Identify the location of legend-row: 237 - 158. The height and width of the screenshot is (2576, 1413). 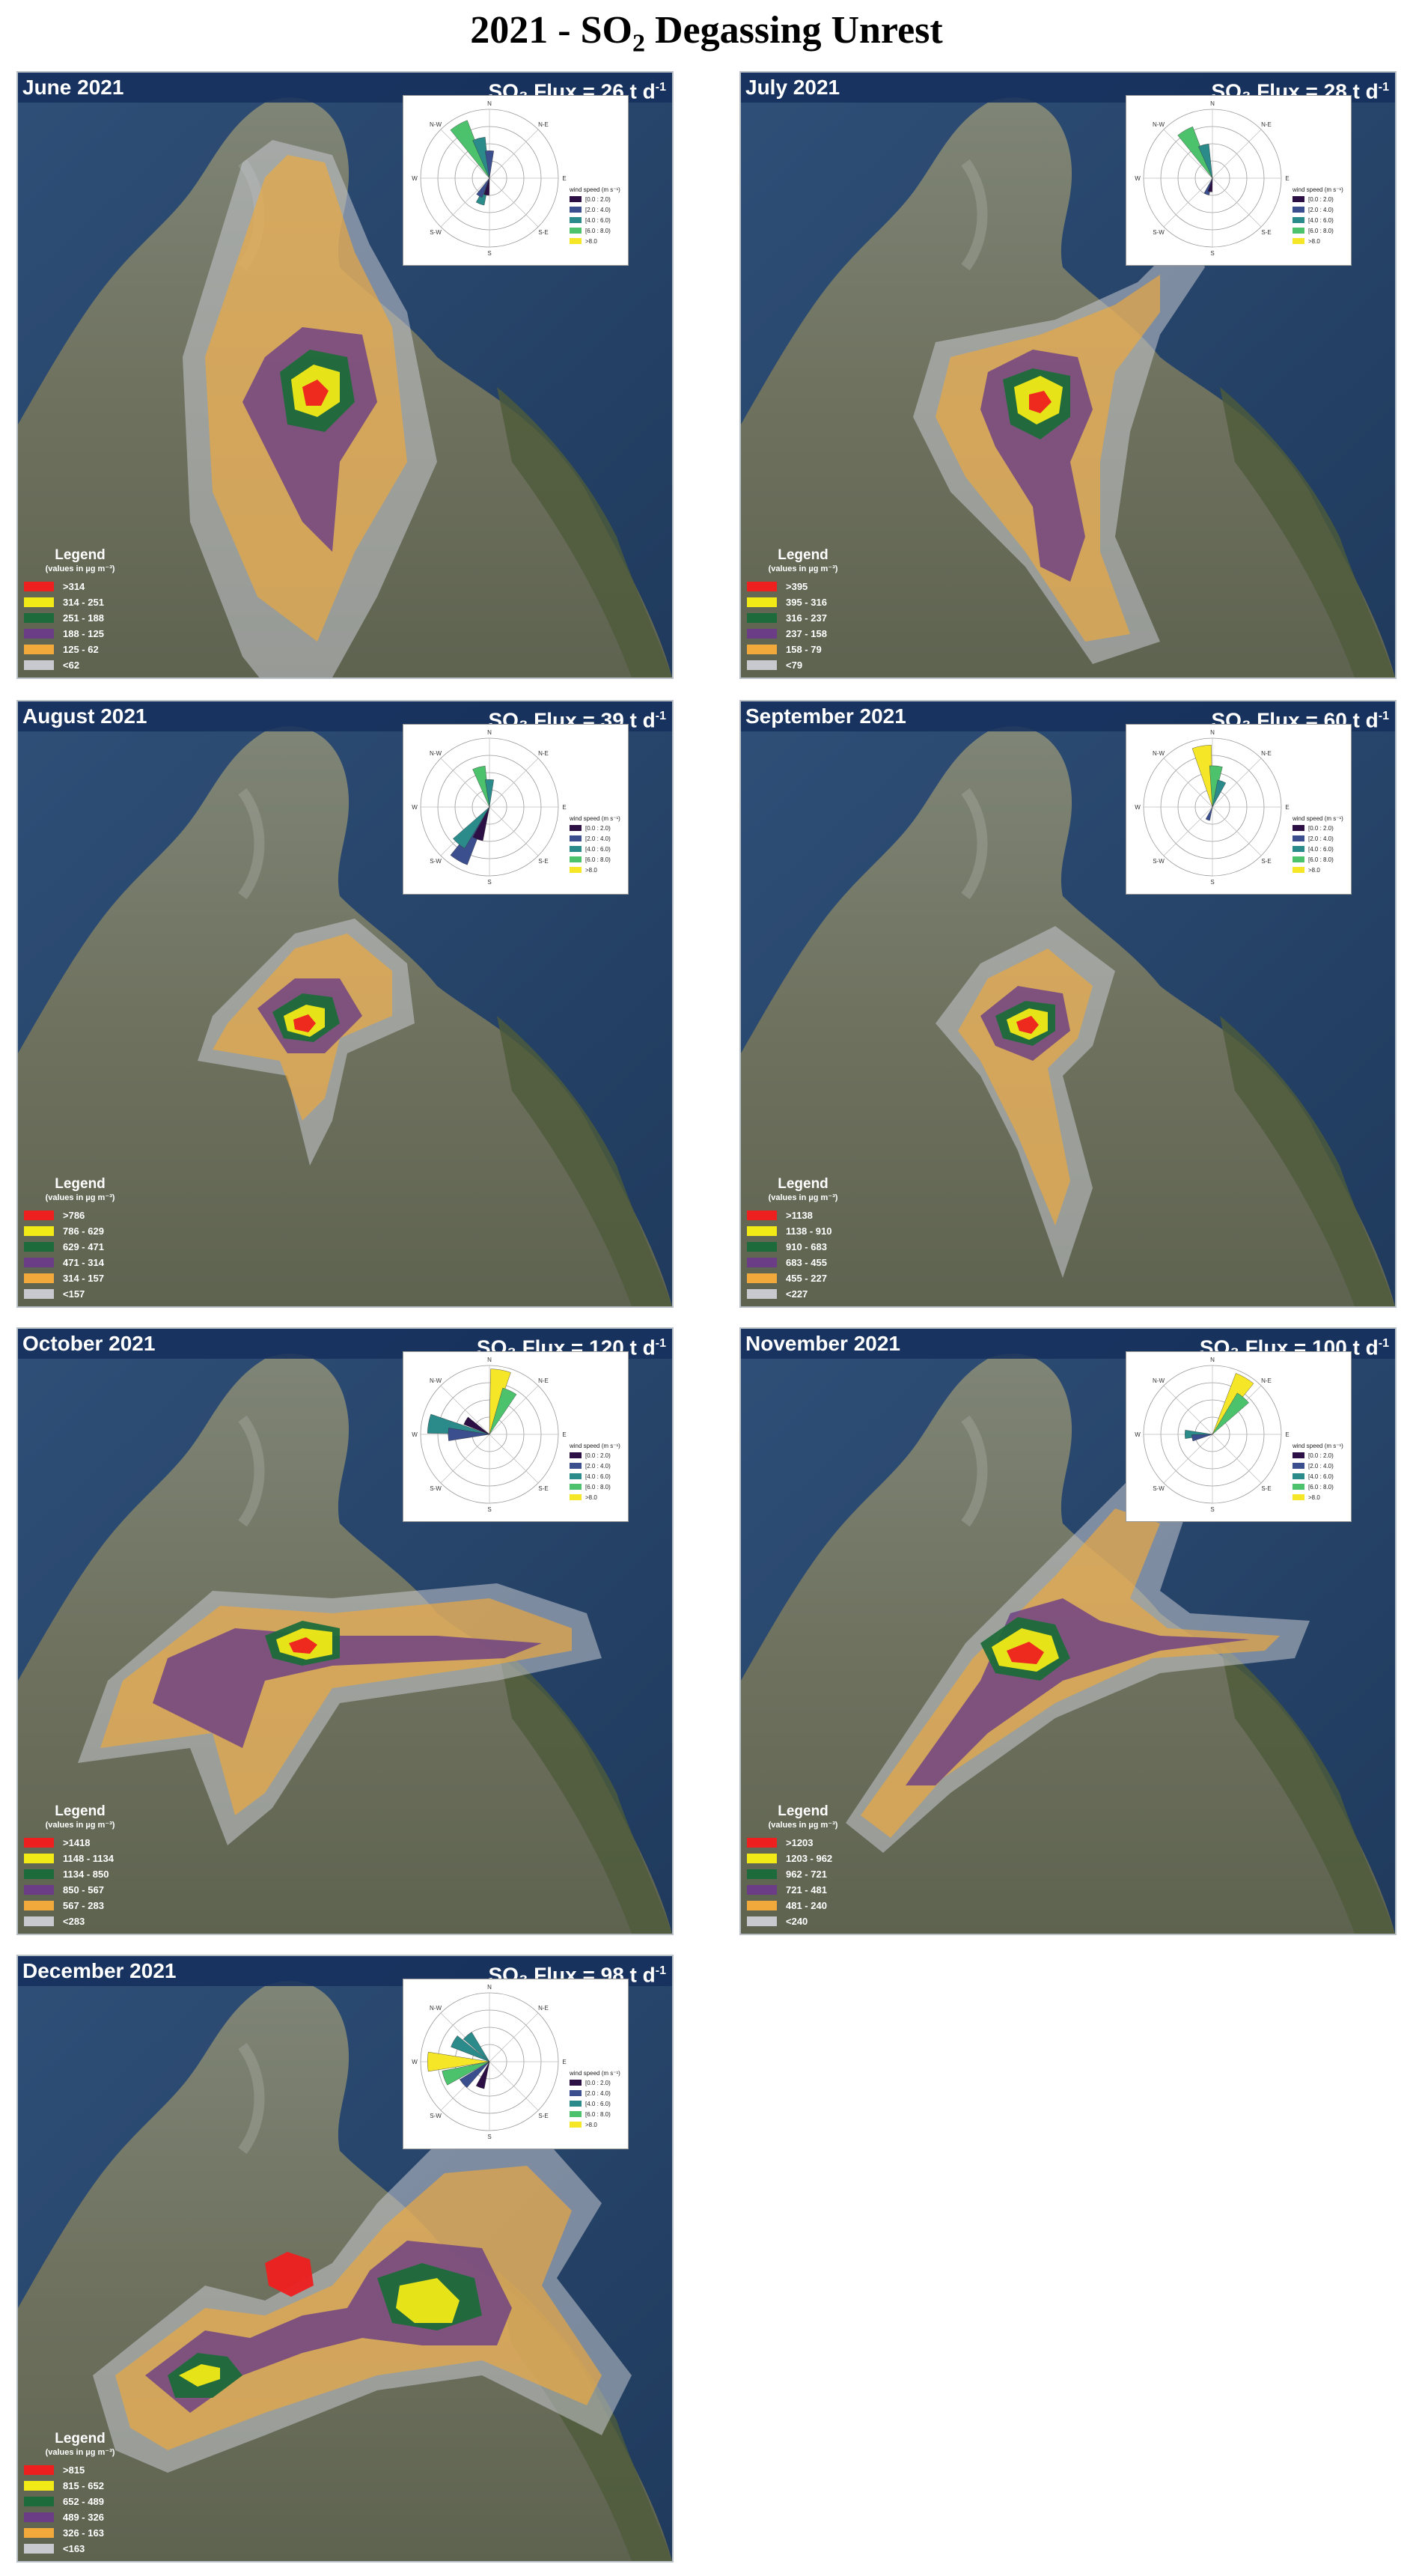
(833, 634).